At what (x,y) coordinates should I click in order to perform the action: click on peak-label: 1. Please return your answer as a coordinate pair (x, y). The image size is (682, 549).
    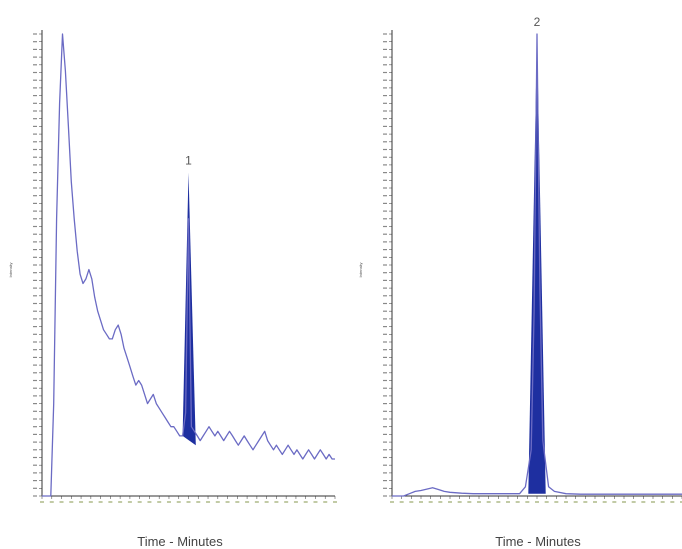
    Looking at the image, I should click on (188, 161).